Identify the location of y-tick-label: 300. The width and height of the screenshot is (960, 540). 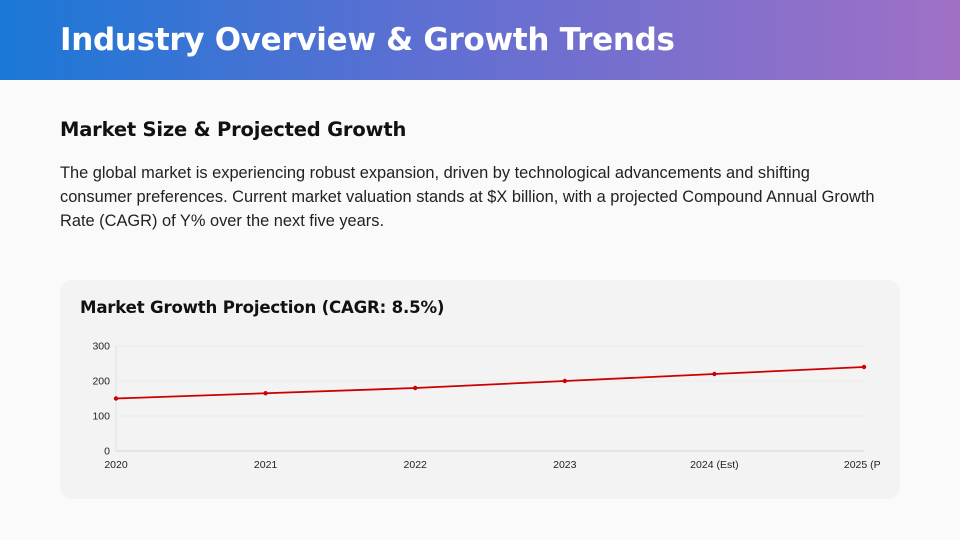
(101, 347).